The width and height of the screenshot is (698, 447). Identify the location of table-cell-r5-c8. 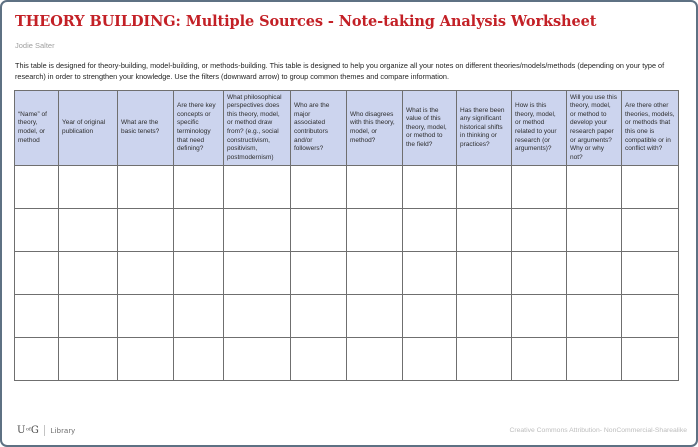
(429, 359).